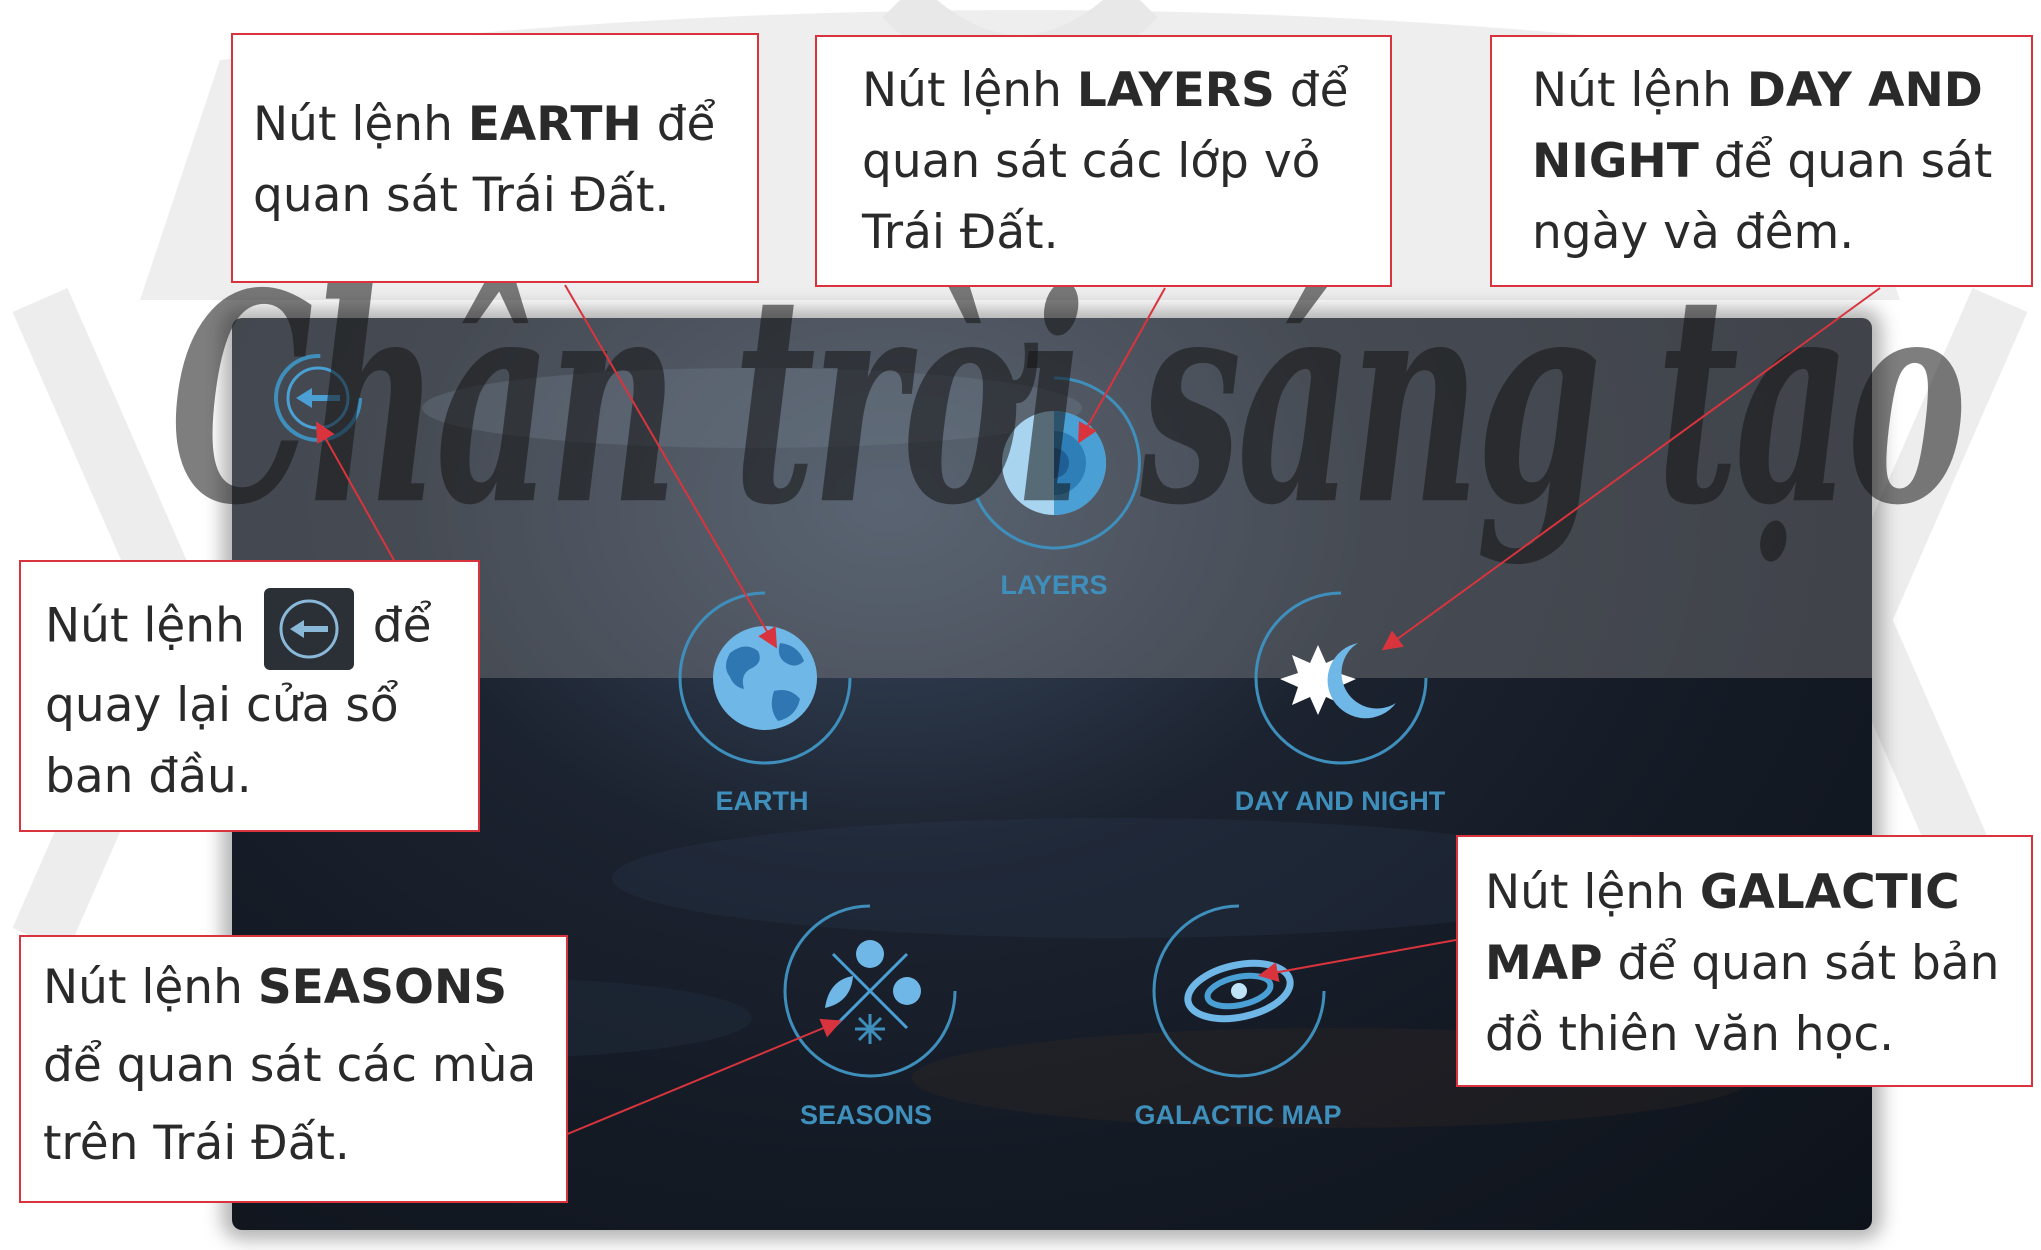 The image size is (2041, 1250). I want to click on earth-globe-icon, so click(765, 678).